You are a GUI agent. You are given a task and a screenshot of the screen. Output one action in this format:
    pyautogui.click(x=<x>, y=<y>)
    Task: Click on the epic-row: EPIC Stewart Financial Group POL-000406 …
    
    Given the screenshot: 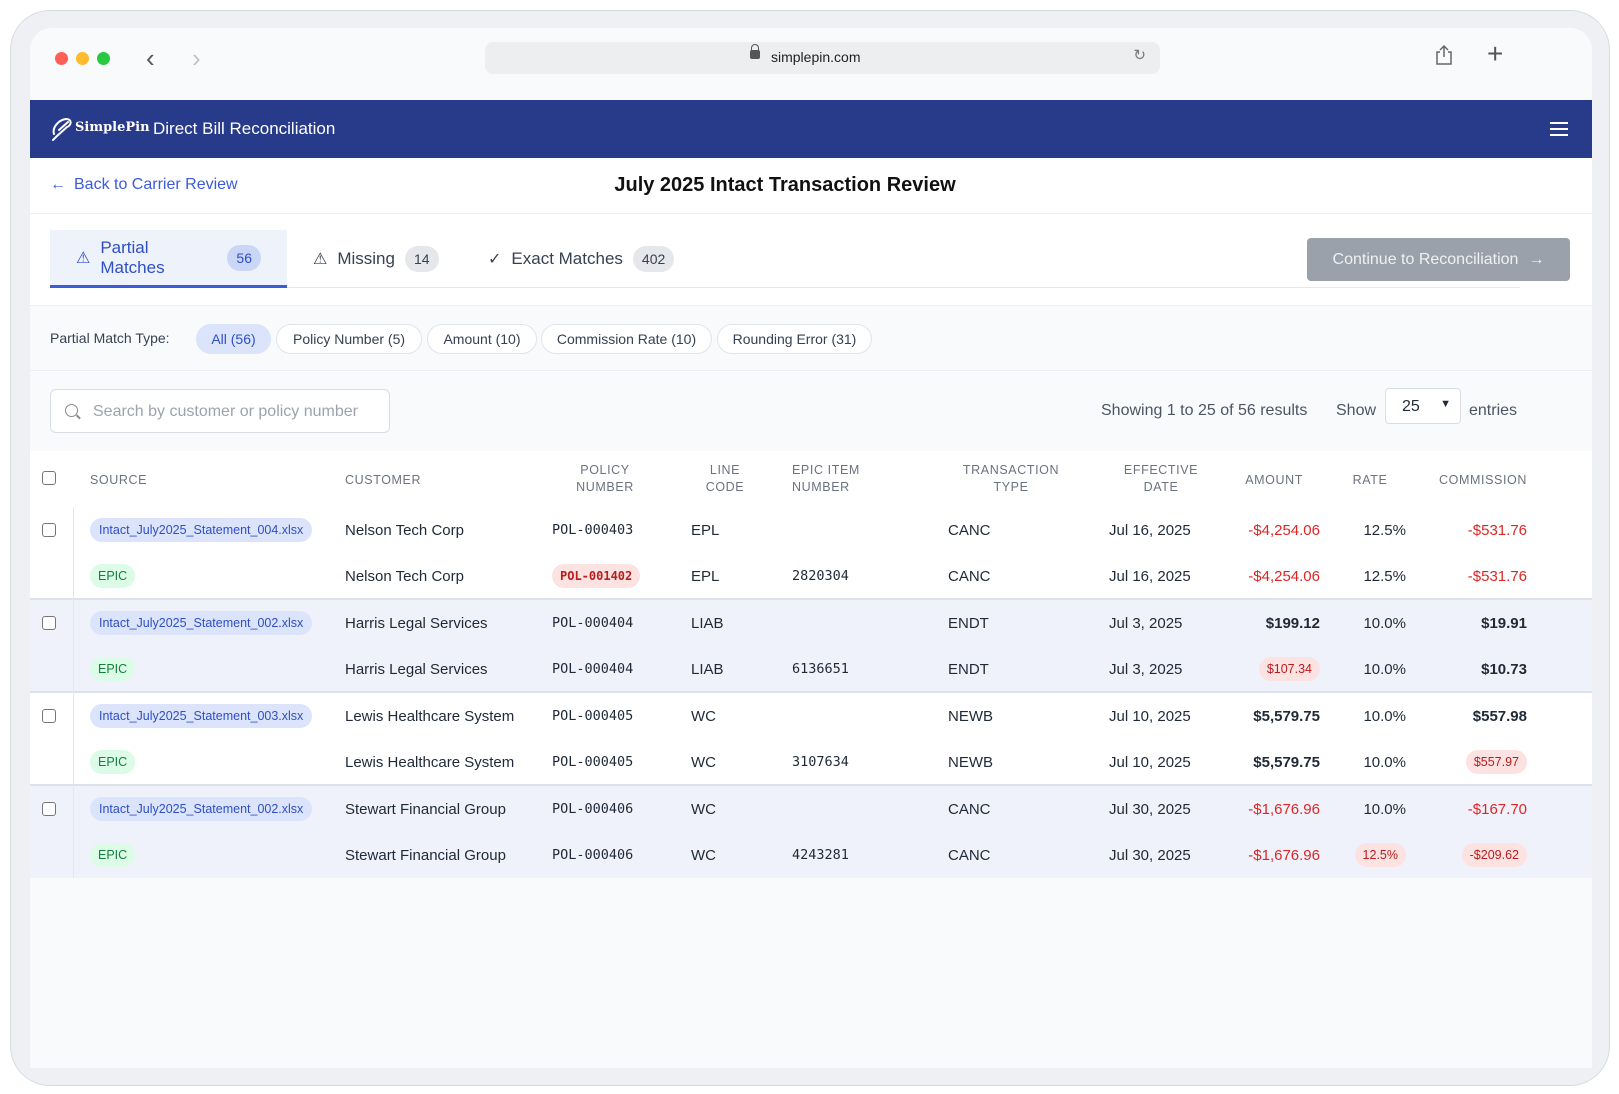 What is the action you would take?
    pyautogui.click(x=811, y=855)
    